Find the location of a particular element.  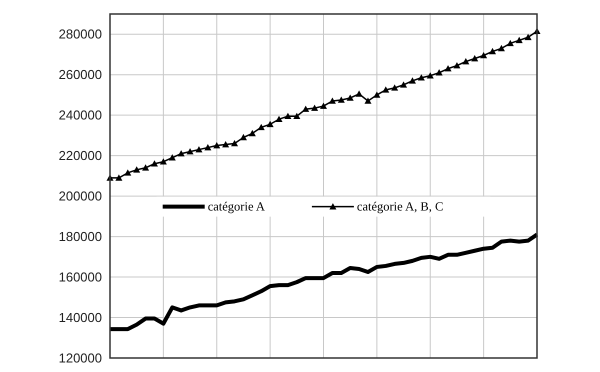

y-tick-label: 180000 is located at coordinates (80, 236).